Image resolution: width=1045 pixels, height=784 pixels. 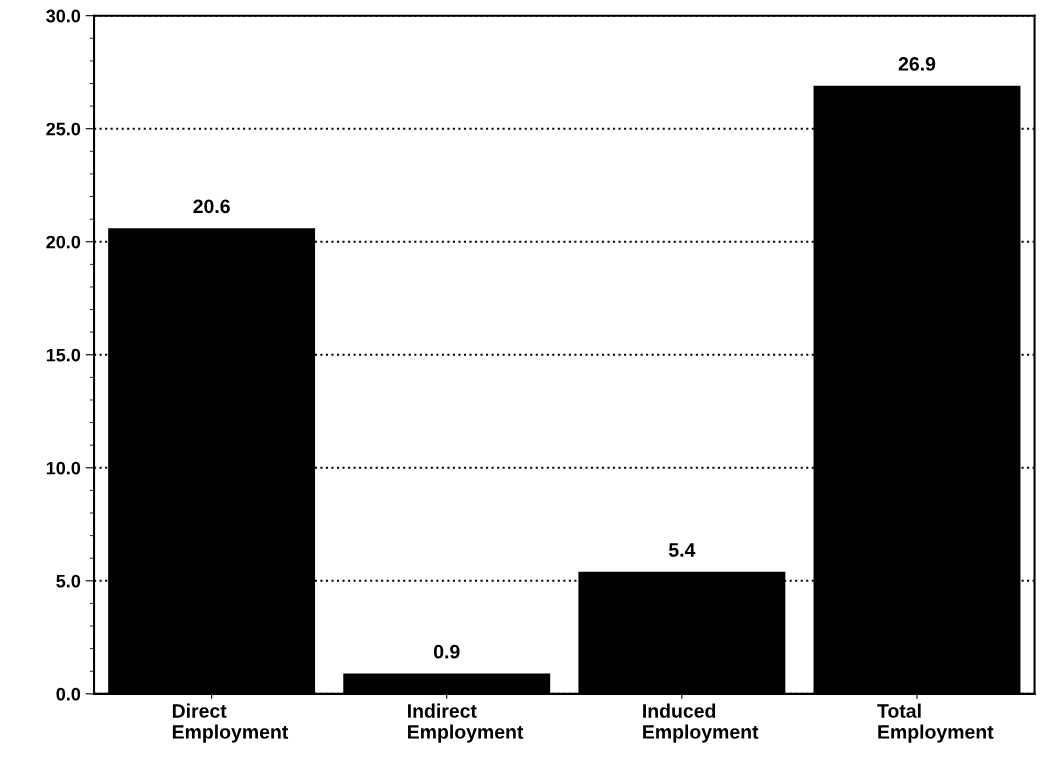 What do you see at coordinates (935, 723) in the screenshot?
I see `x-tick-label: Total Employment` at bounding box center [935, 723].